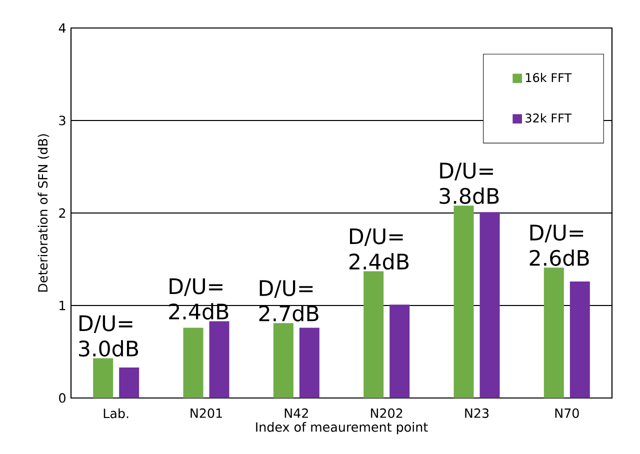 The image size is (640, 454). Describe the element at coordinates (62, 398) in the screenshot. I see `y-tick-label: 0` at that location.